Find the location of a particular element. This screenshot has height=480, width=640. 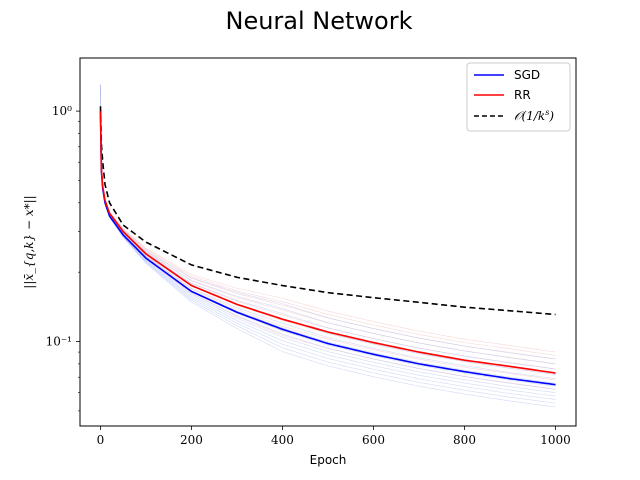

x-axis-label: Epoch is located at coordinates (328, 460).